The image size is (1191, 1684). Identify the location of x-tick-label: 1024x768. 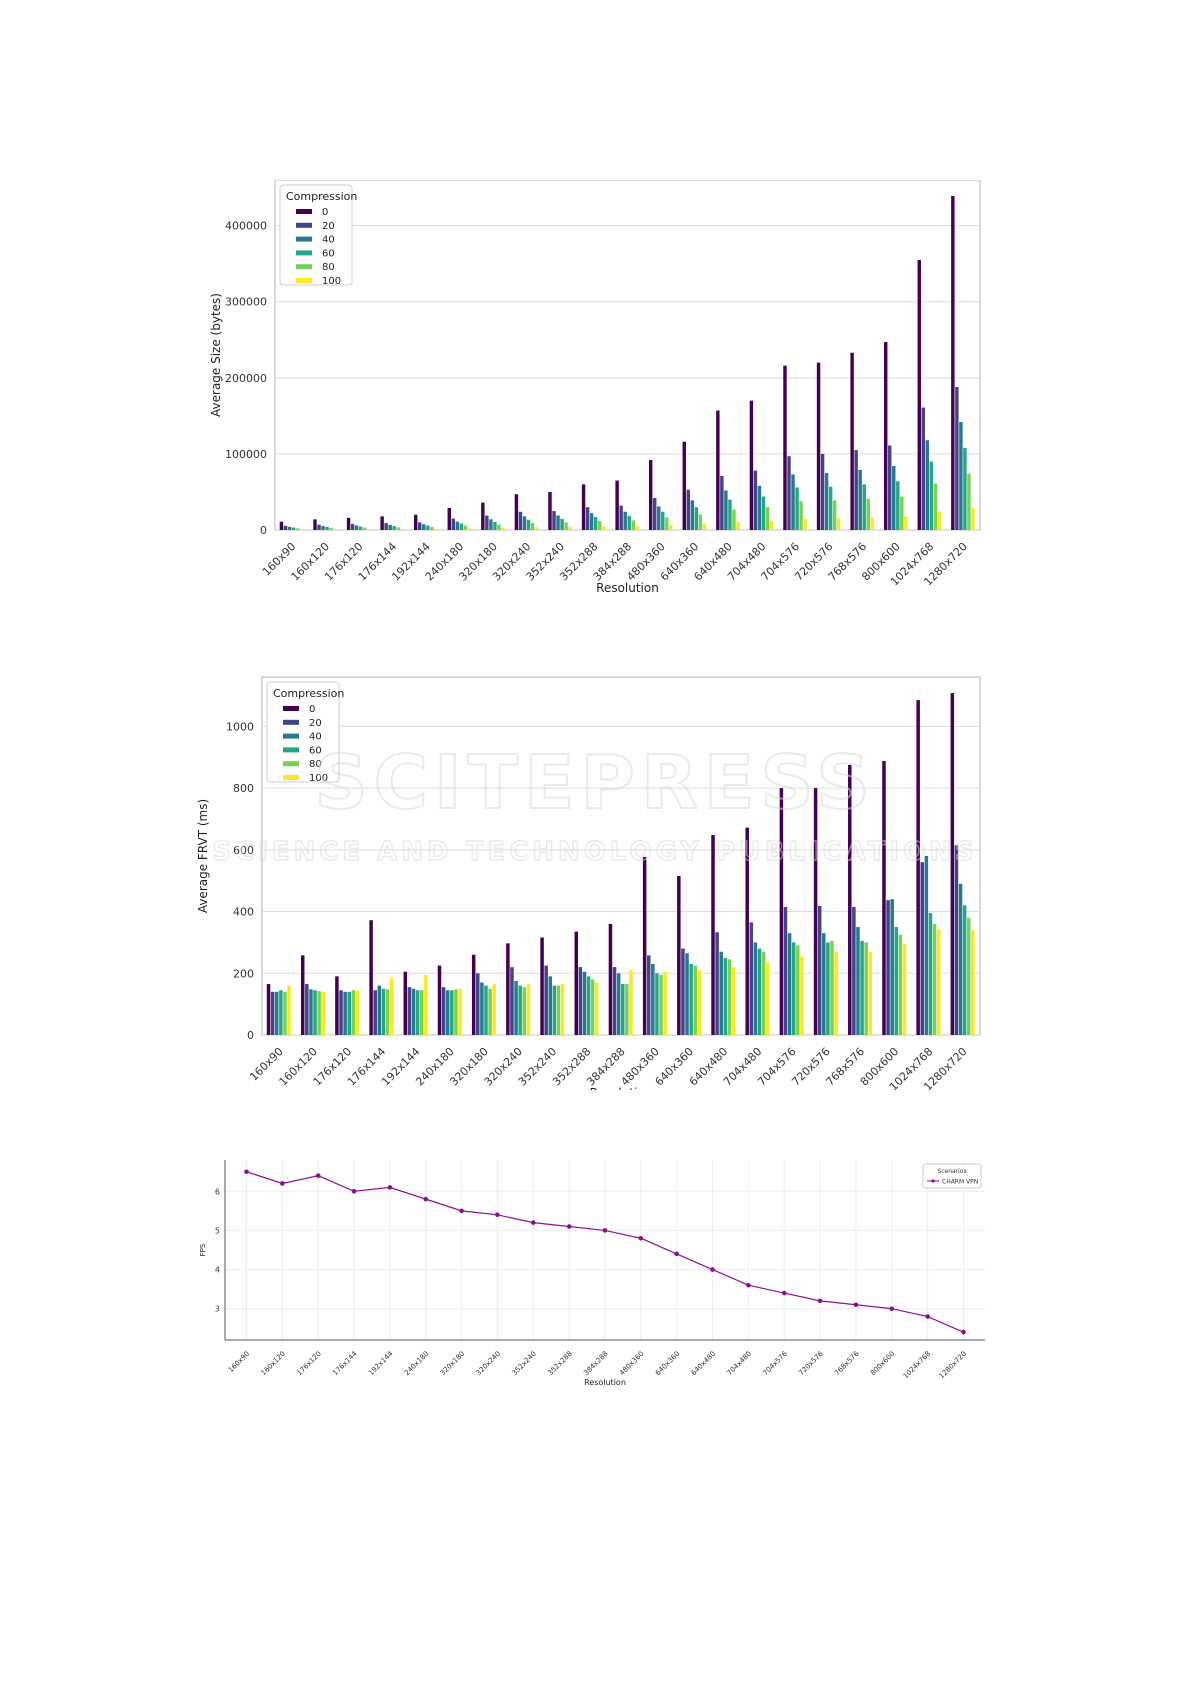
(917, 1365).